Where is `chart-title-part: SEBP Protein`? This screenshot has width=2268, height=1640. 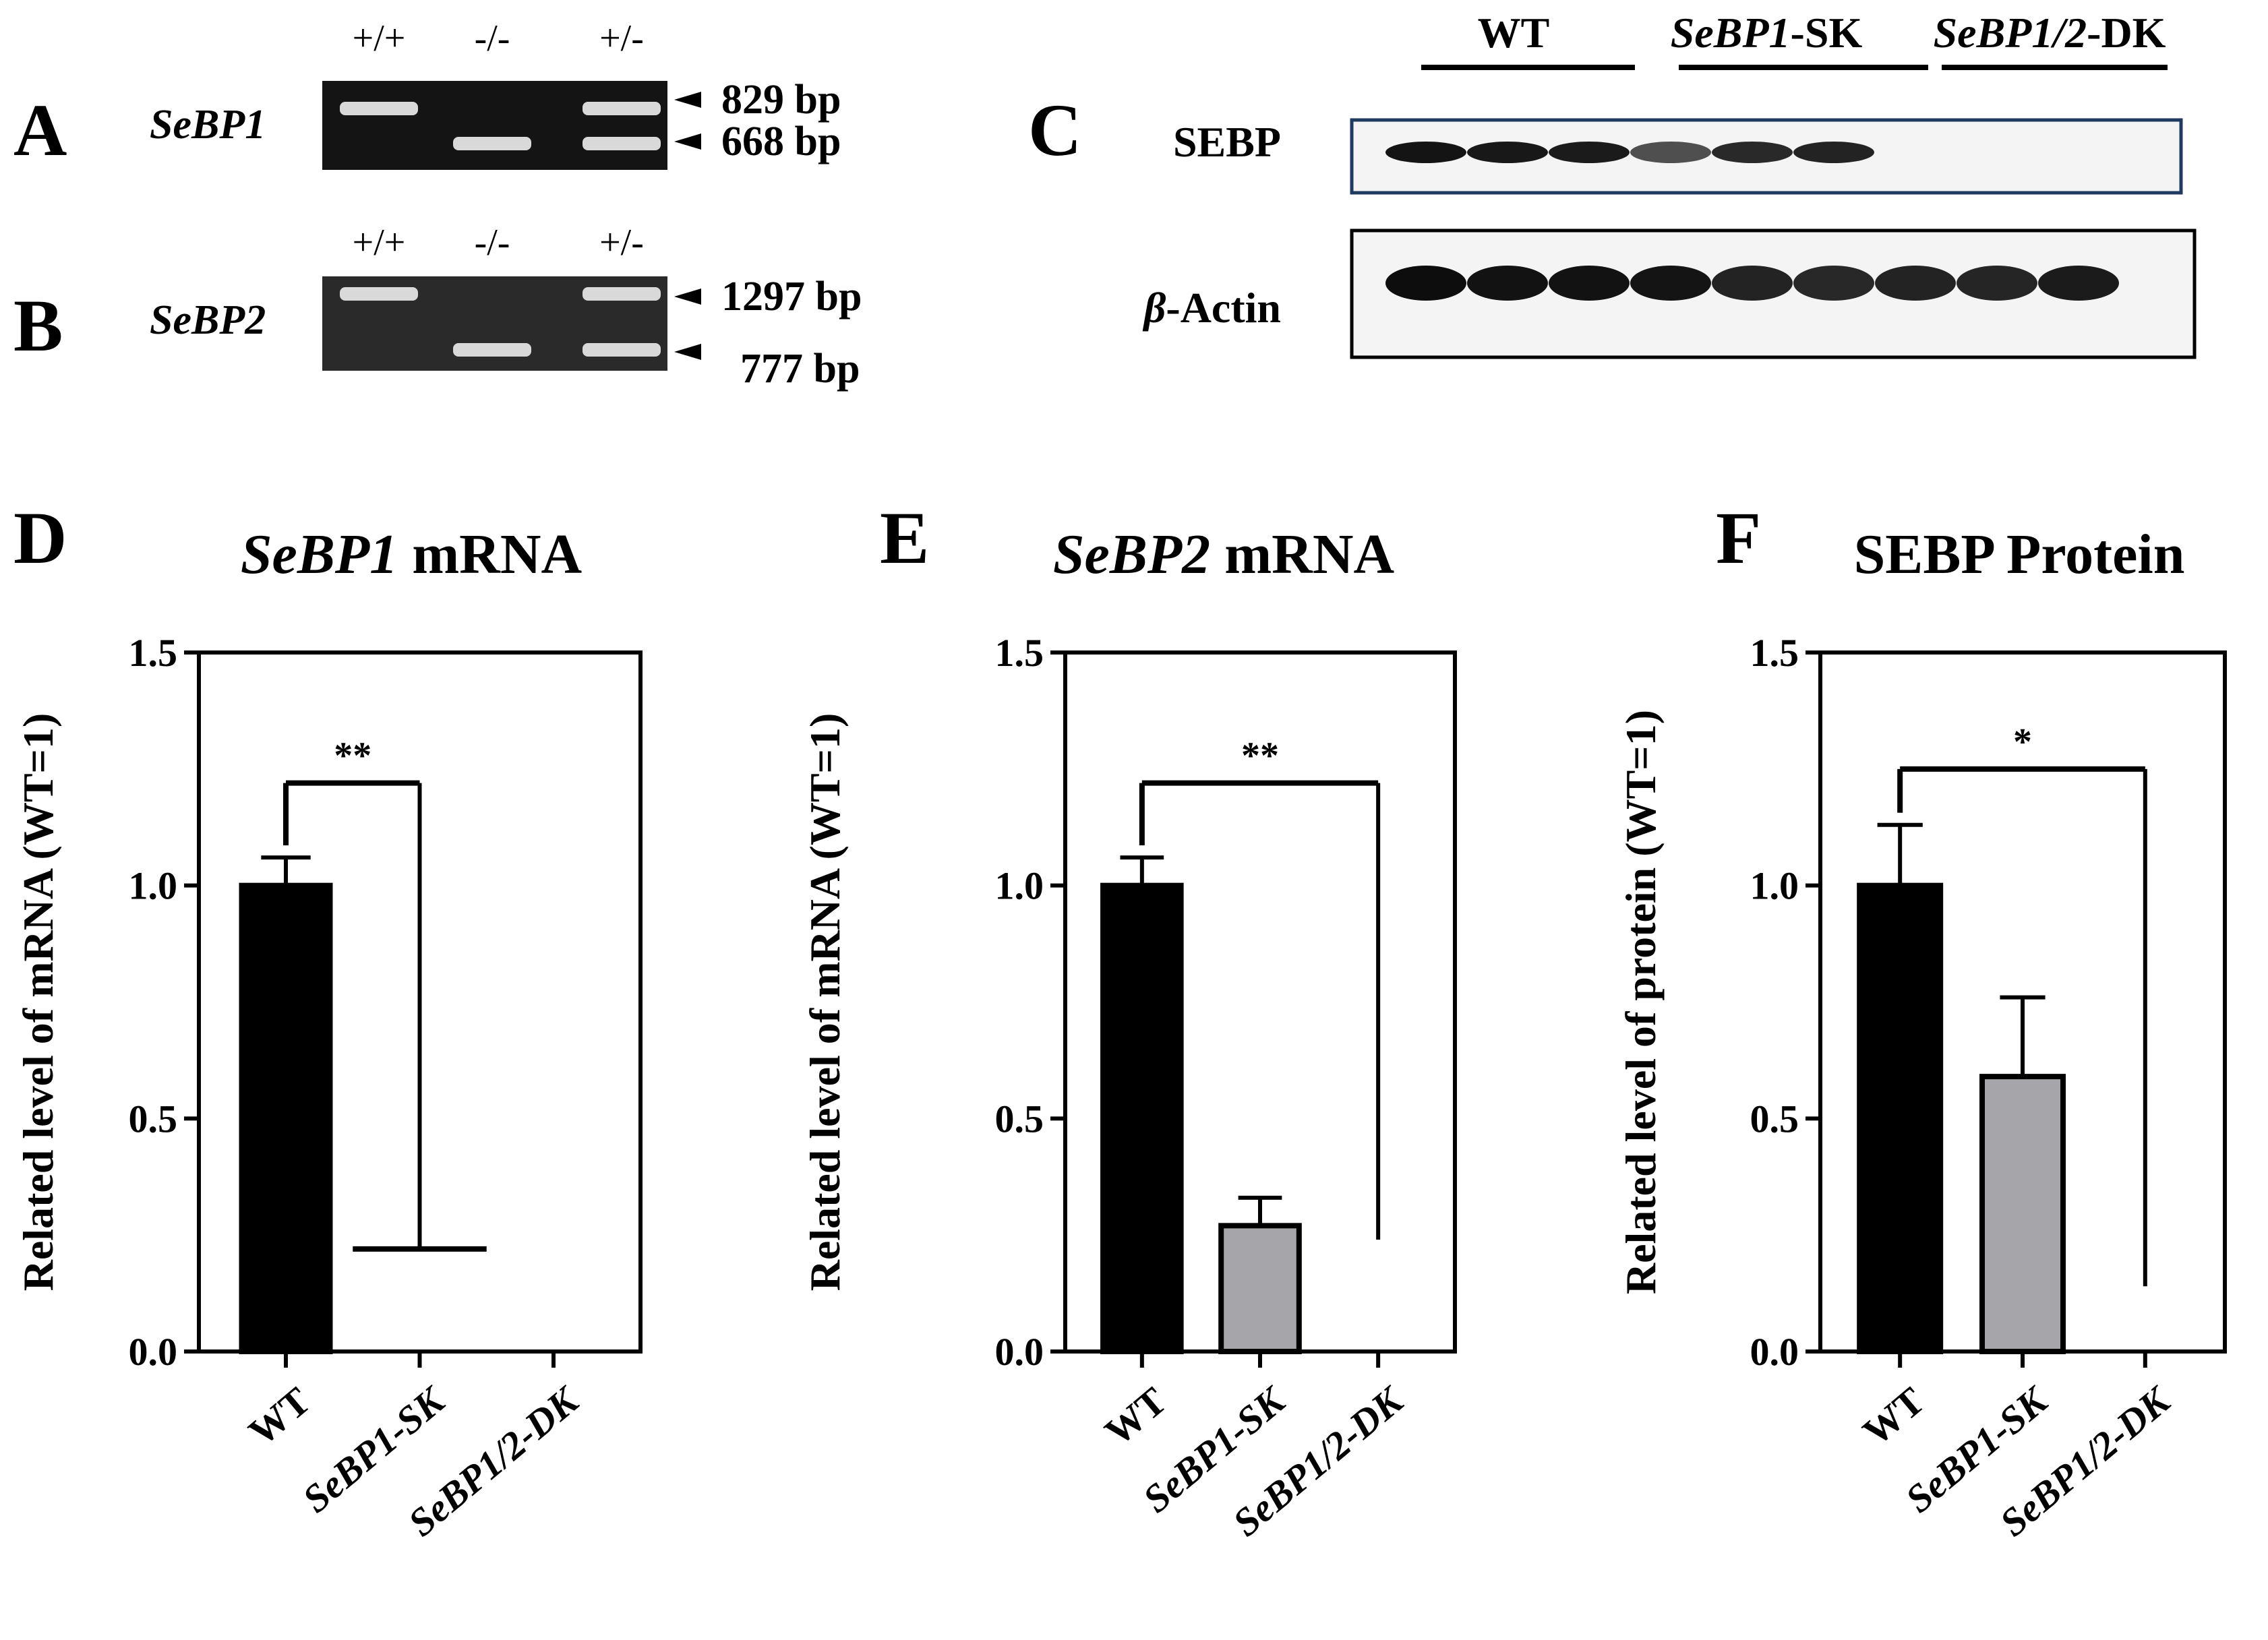 chart-title-part: SEBP Protein is located at coordinates (2019, 554).